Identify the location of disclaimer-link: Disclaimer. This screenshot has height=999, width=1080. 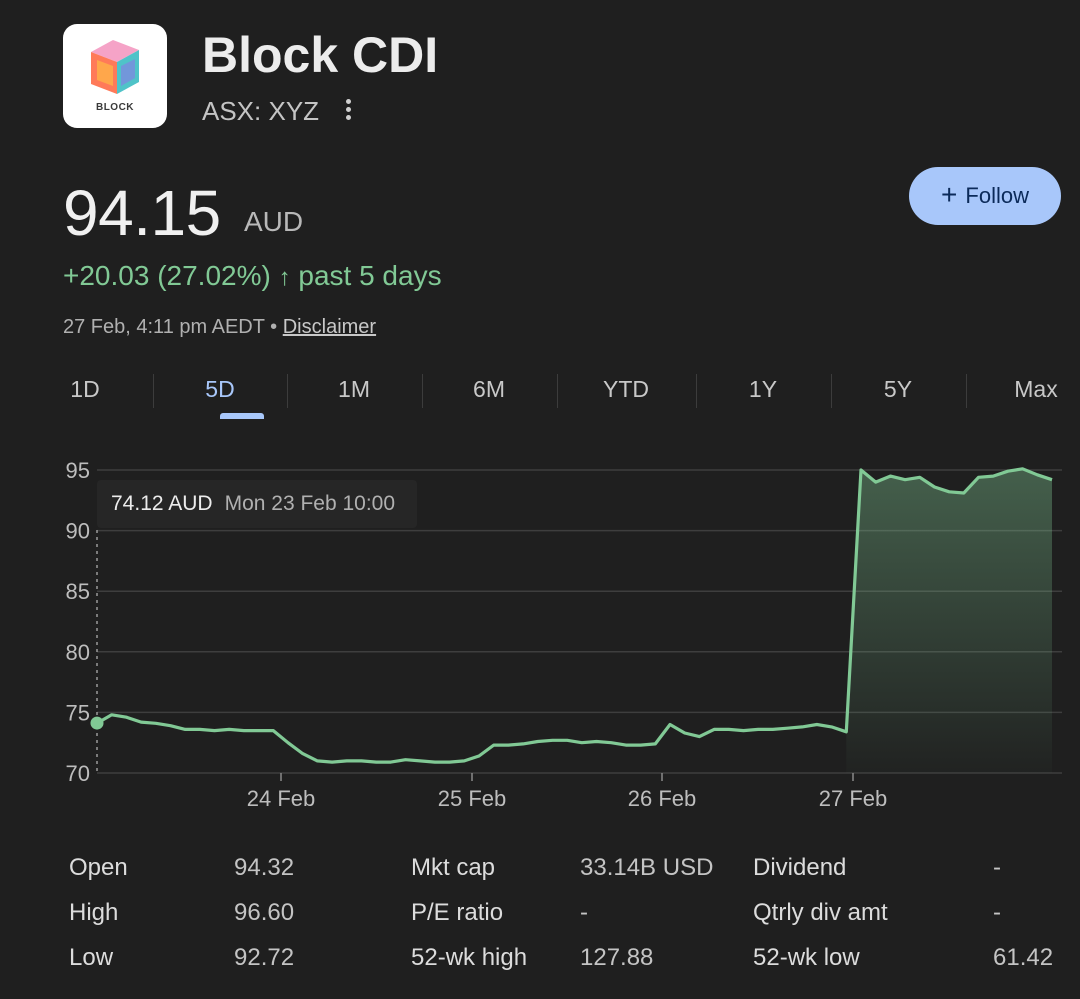
(329, 327).